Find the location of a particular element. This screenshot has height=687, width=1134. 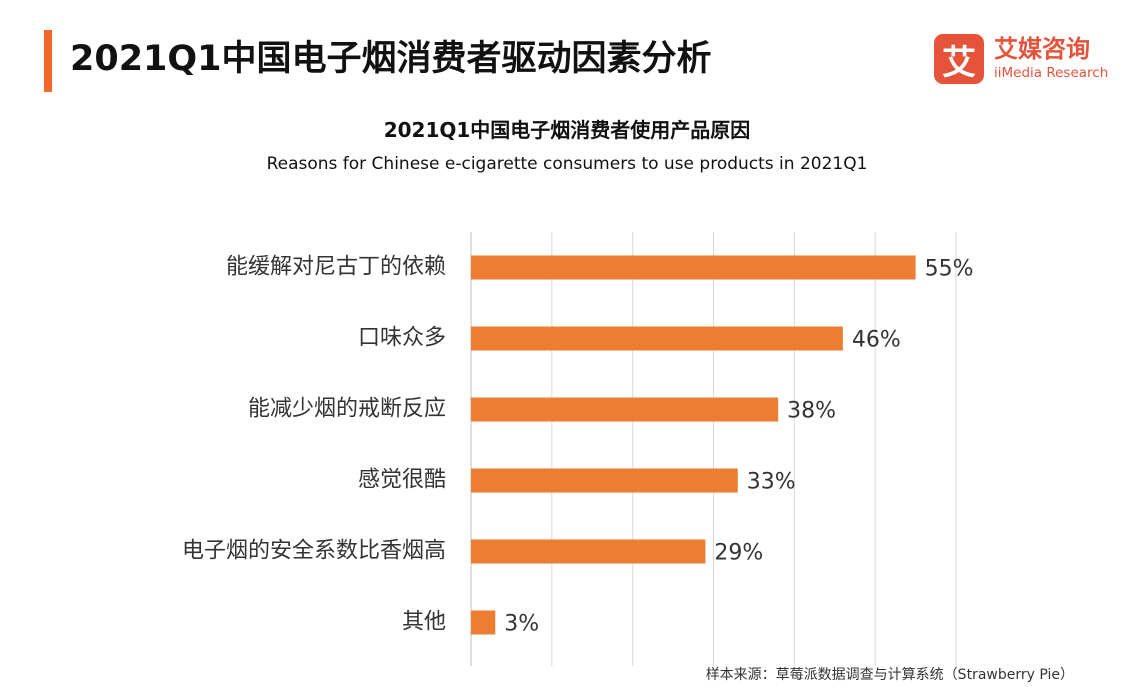

value-label: 46% is located at coordinates (876, 340).